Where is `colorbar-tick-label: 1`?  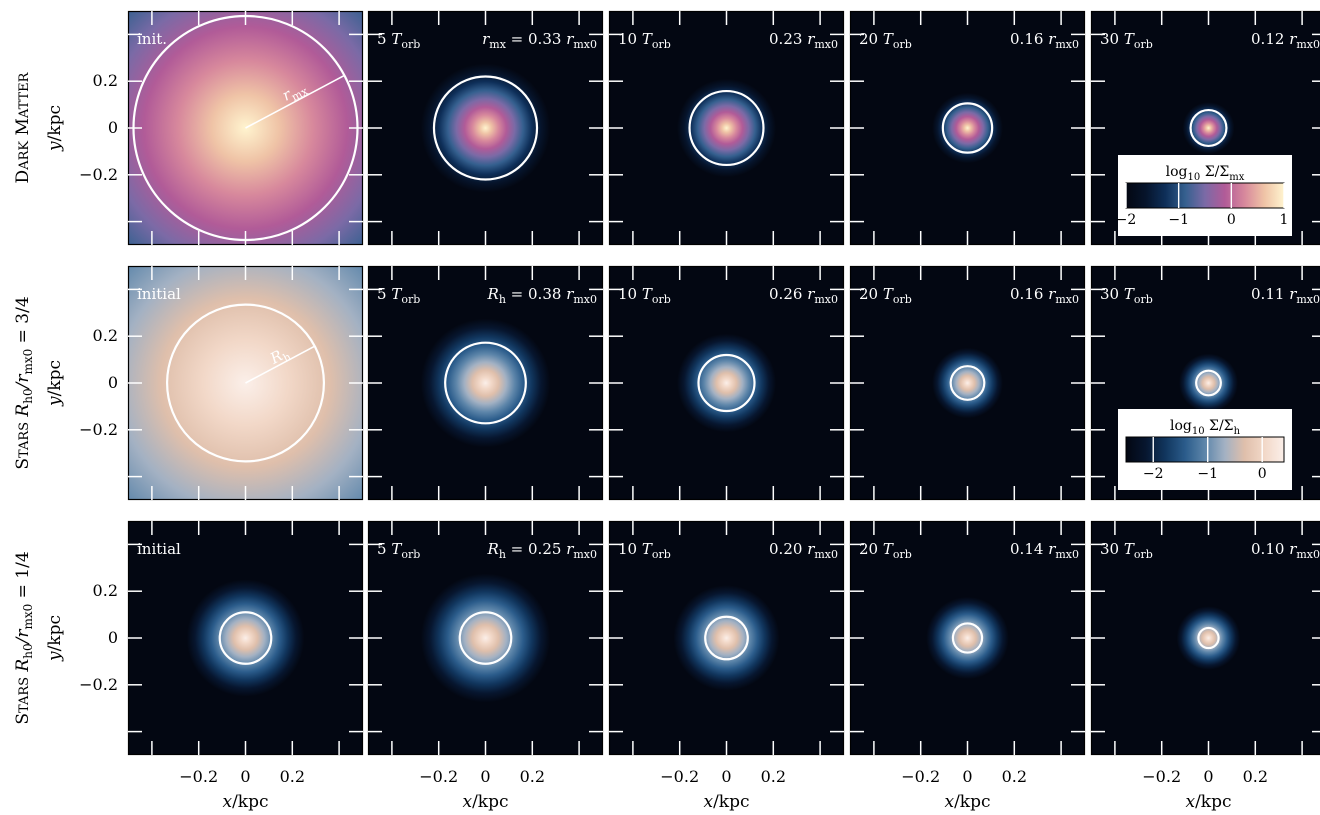 colorbar-tick-label: 1 is located at coordinates (1284, 220).